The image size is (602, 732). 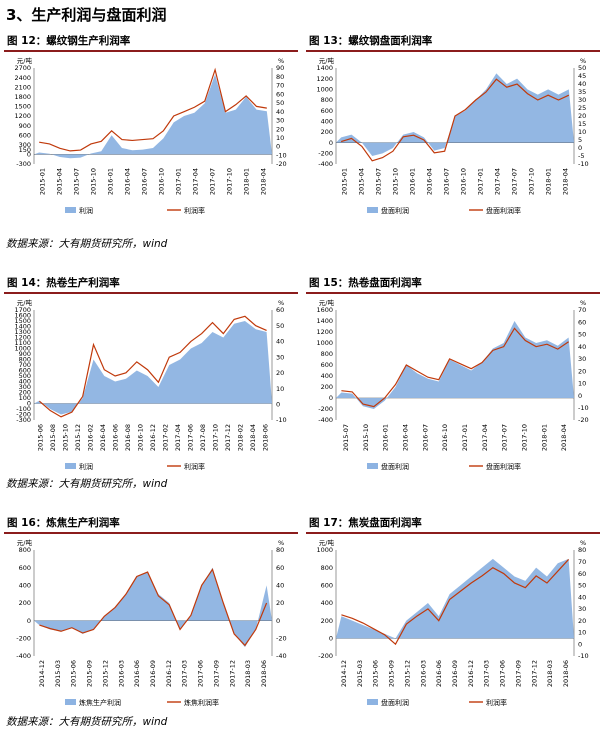 What do you see at coordinates (25, 135) in the screenshot?
I see `y-tick-label: 600` at bounding box center [25, 135].